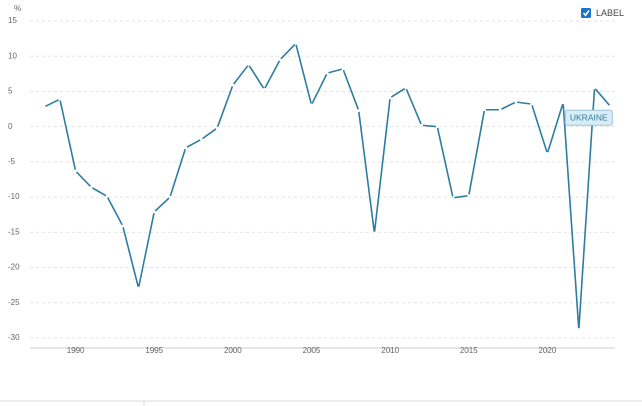 This screenshot has height=406, width=642. What do you see at coordinates (14, 302) in the screenshot?
I see `y-tick-label: -25` at bounding box center [14, 302].